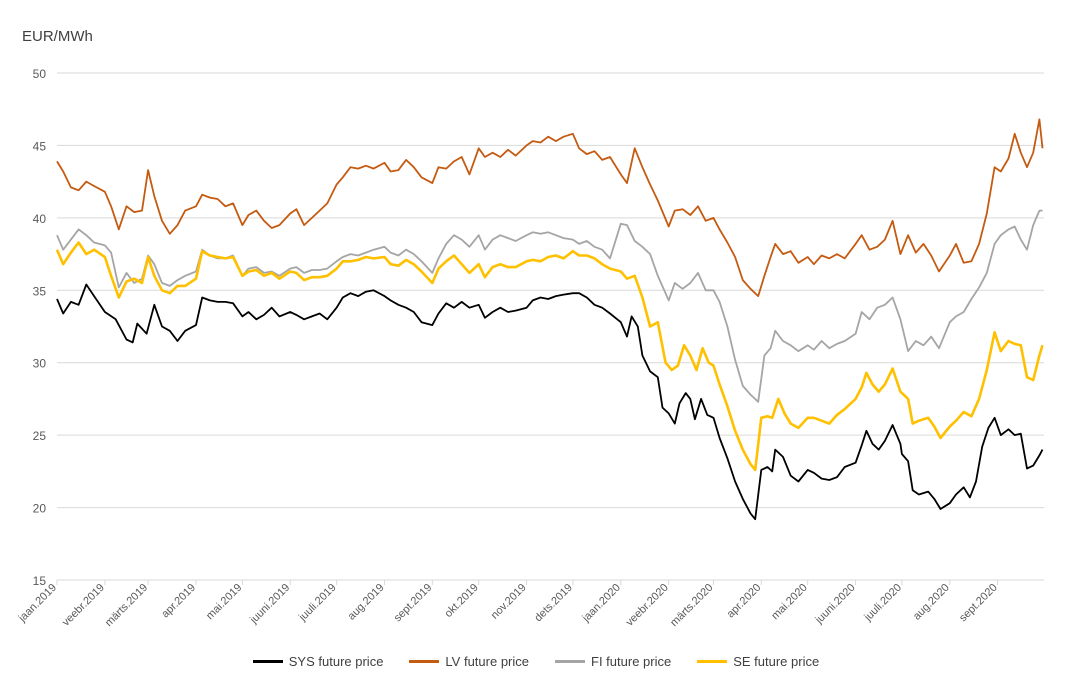 Image resolution: width=1072 pixels, height=688 pixels. What do you see at coordinates (883, 603) in the screenshot?
I see `x-tick-label: juuli.2020` at bounding box center [883, 603].